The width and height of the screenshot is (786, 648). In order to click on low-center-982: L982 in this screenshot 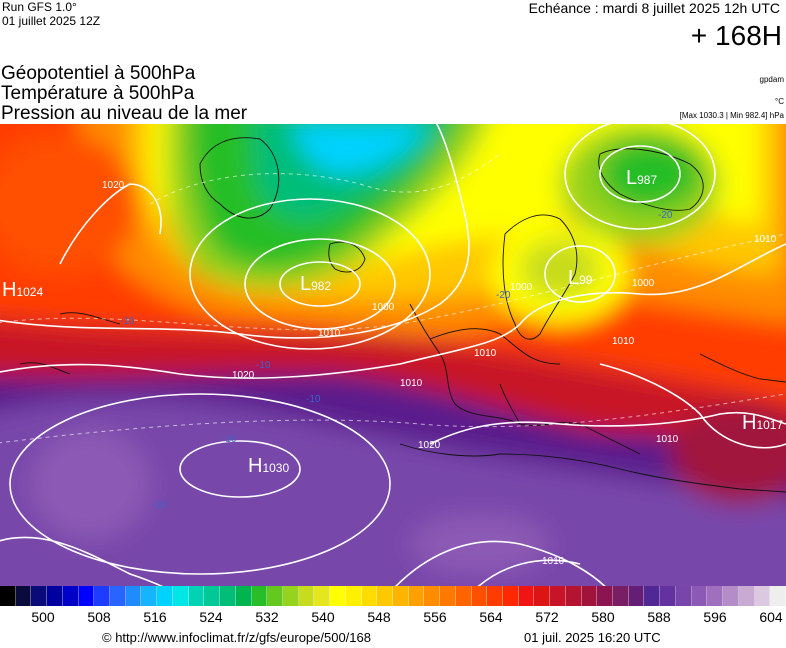, I will do `click(315, 284)`.